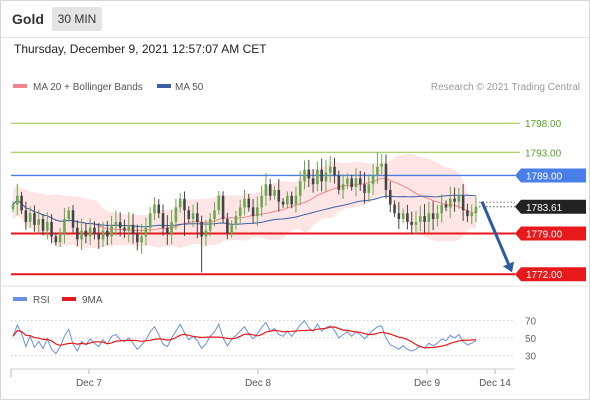 Image resolution: width=590 pixels, height=400 pixels. Describe the element at coordinates (531, 356) in the screenshot. I see `rsi-tick-30: 30` at that location.